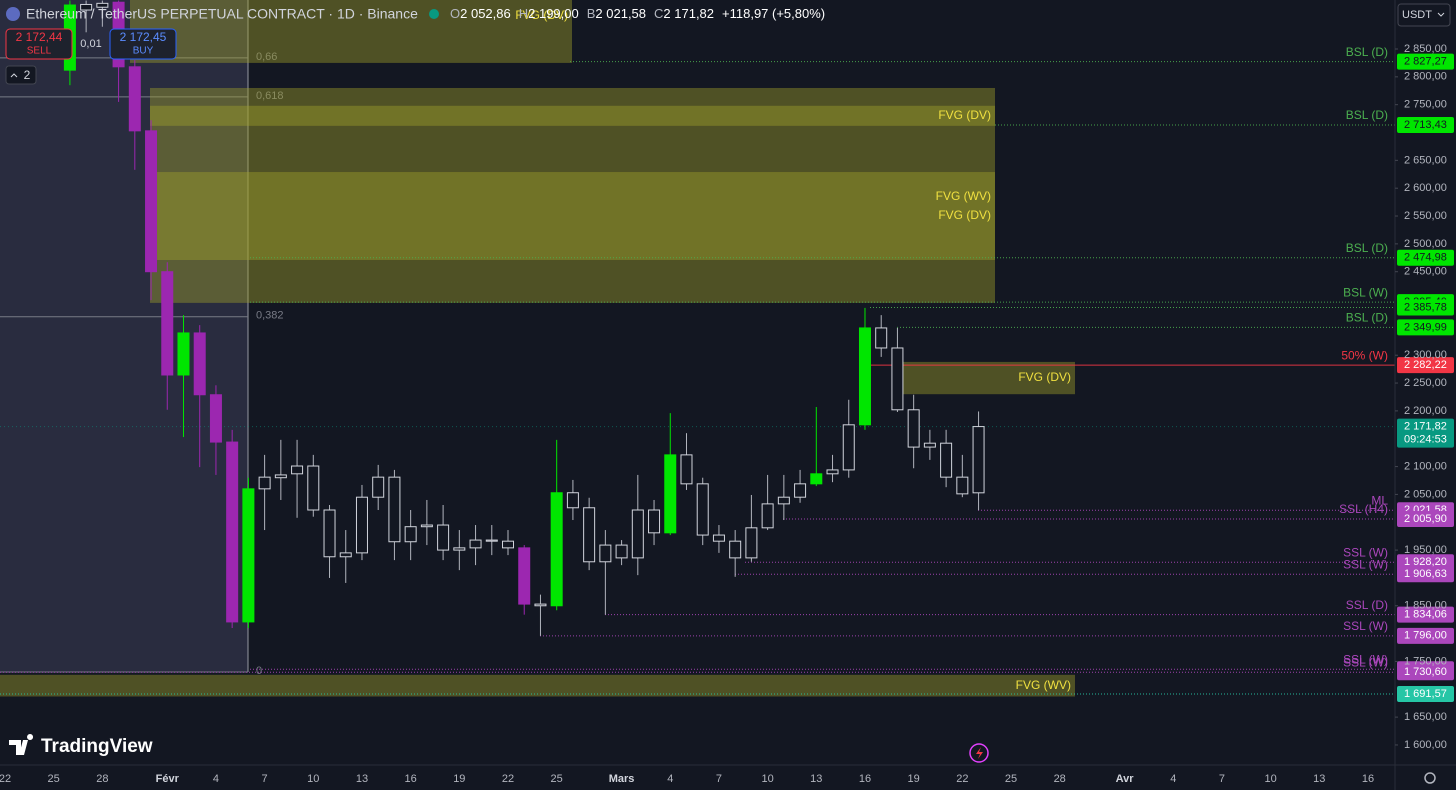  I want to click on y-tick-label: 2 100,00, so click(1425, 466).